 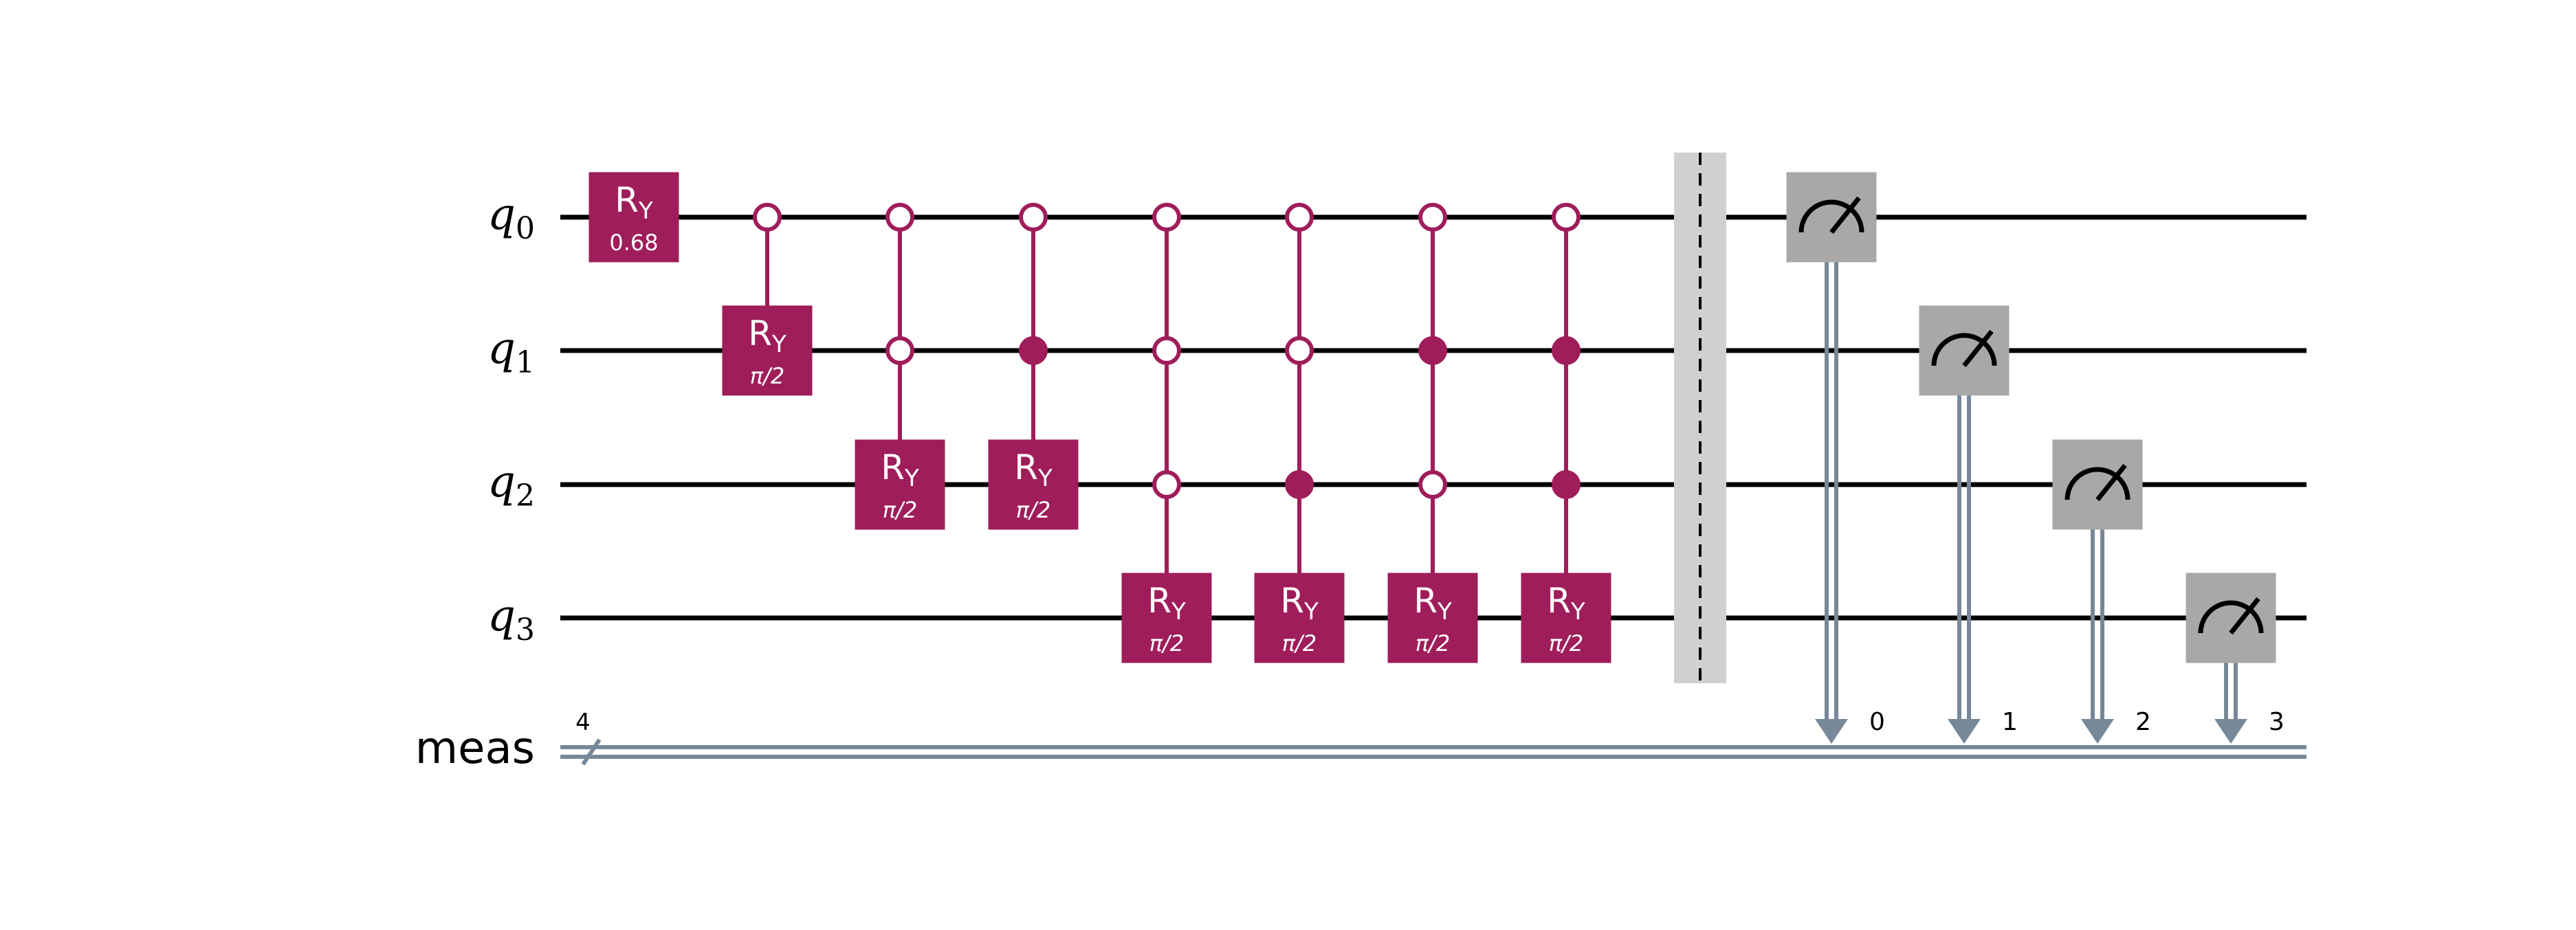 I want to click on classical-bit-label-2: 2, so click(x=2143, y=722).